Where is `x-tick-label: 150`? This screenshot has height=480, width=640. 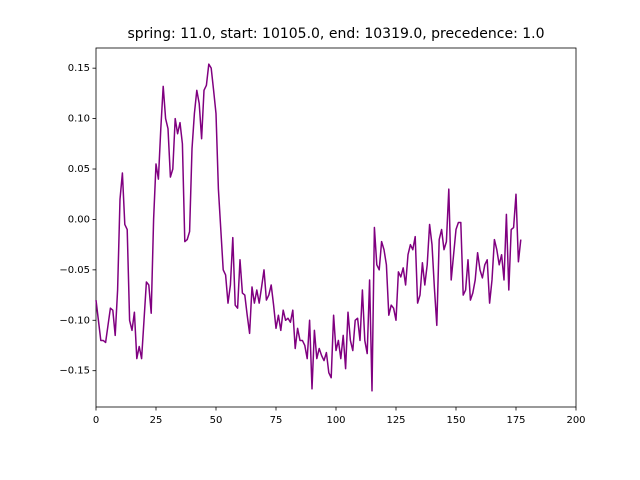
x-tick-label: 150 is located at coordinates (455, 420).